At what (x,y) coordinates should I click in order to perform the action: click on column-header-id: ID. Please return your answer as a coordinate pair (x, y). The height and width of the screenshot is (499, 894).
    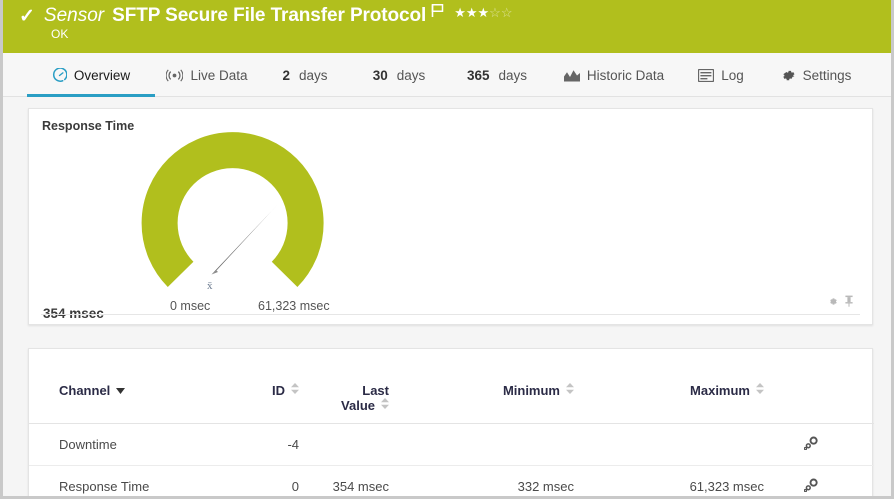
    Looking at the image, I should click on (266, 400).